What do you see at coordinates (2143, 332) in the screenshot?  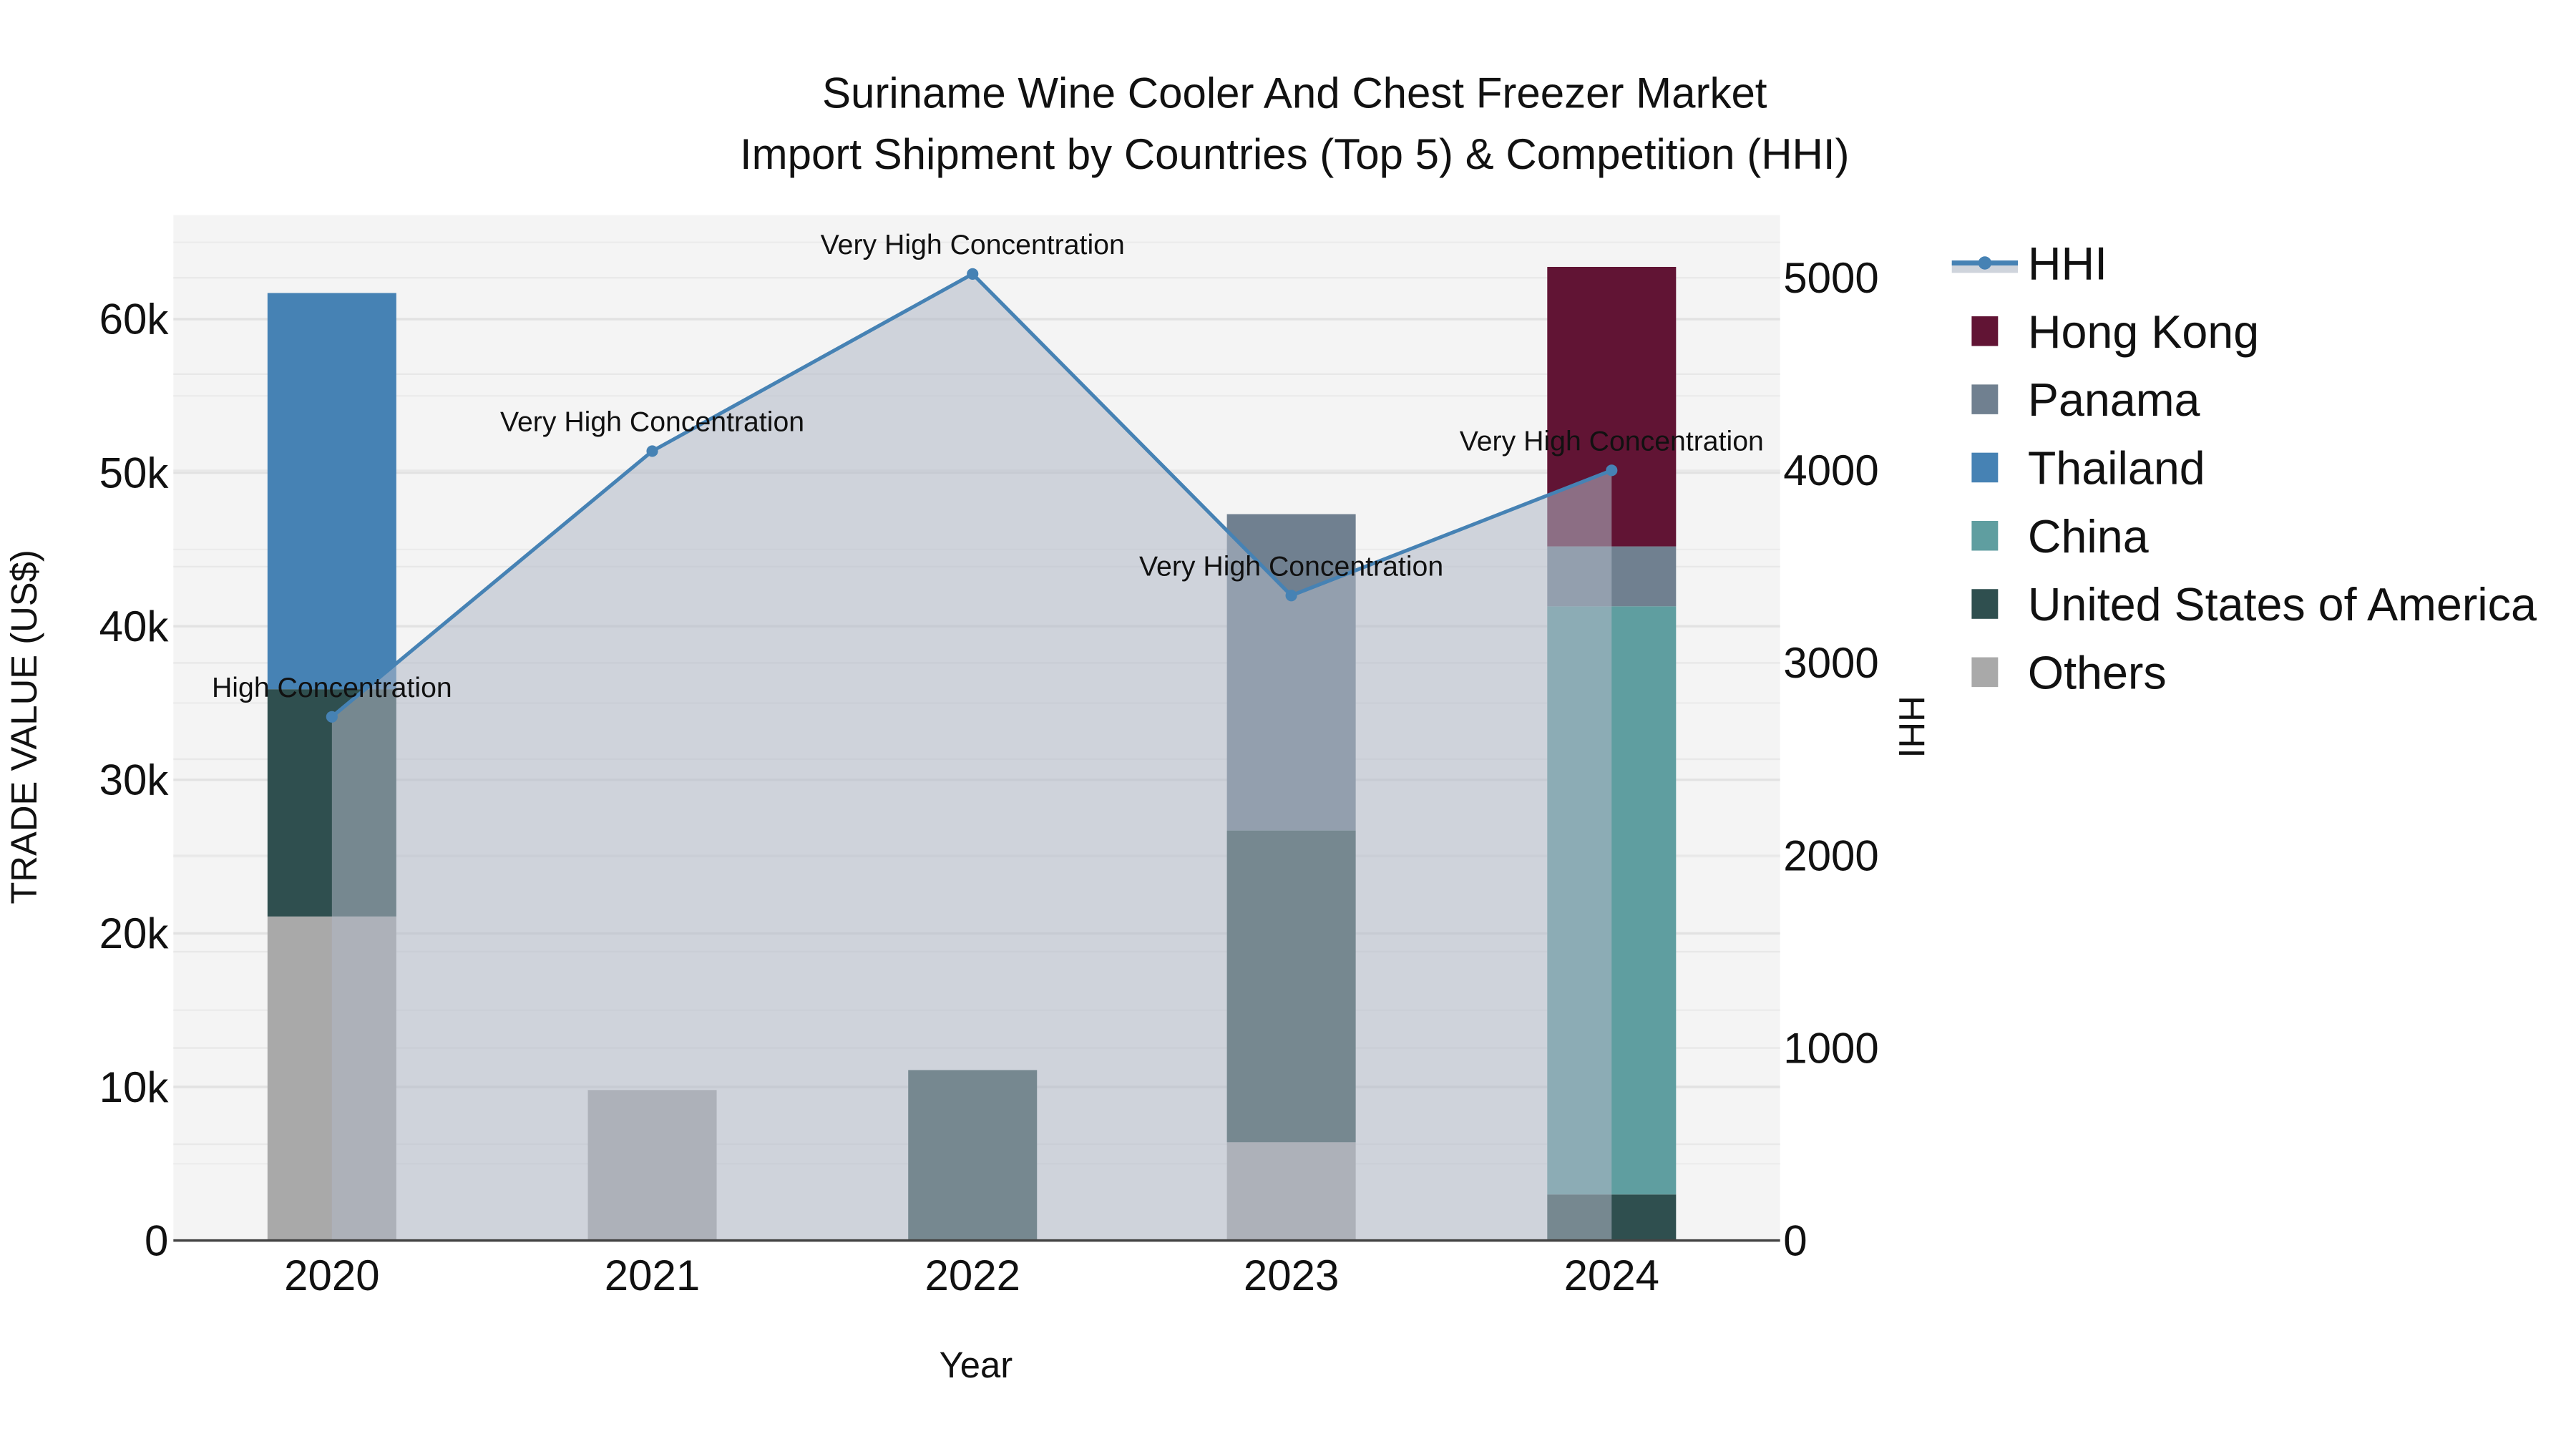 I see `legend-item-label: Hong Kong` at bounding box center [2143, 332].